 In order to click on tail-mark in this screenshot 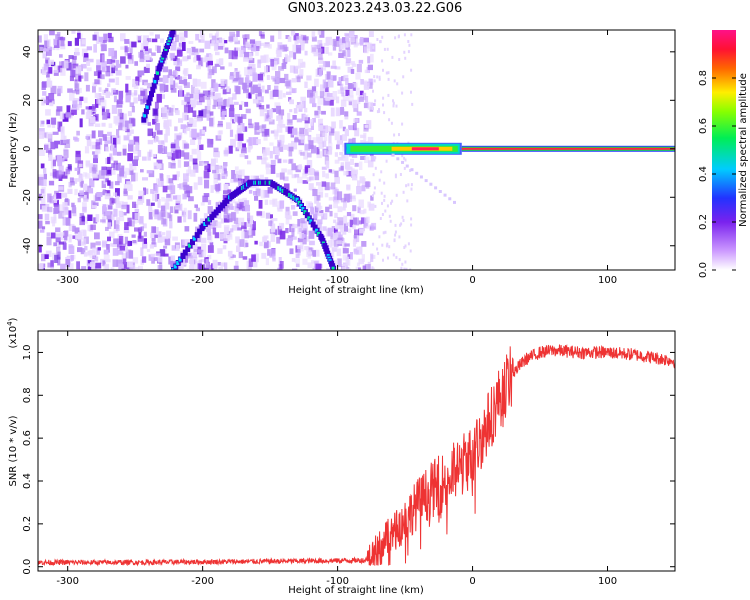, I will do `click(440, 191)`.